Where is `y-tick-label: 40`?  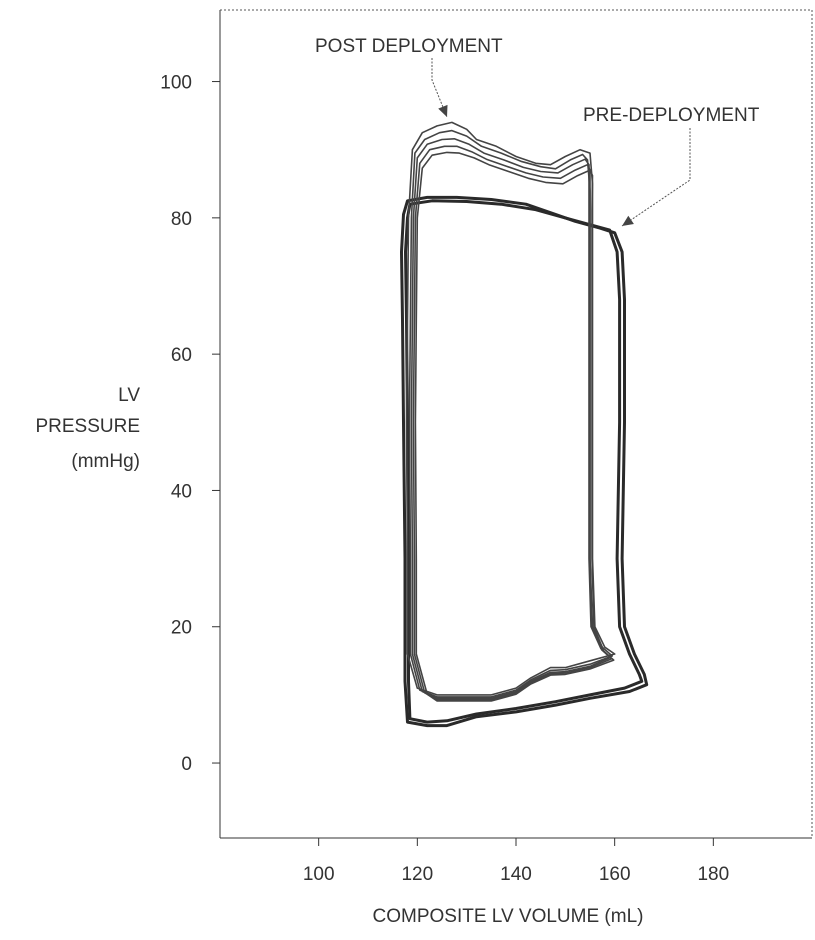 y-tick-label: 40 is located at coordinates (181, 491).